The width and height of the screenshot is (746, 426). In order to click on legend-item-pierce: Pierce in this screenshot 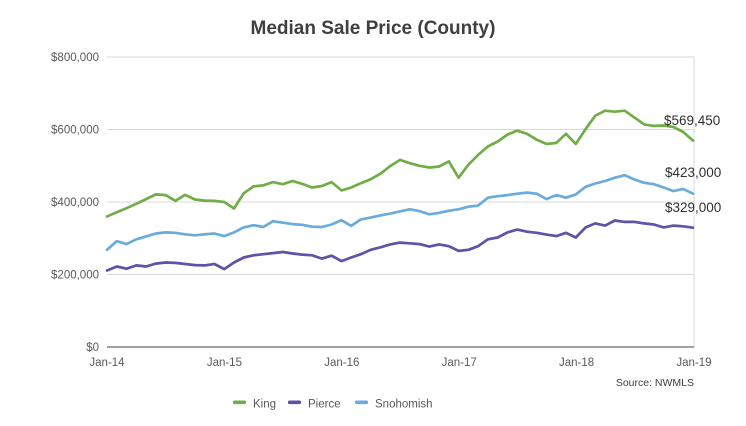, I will do `click(314, 405)`.